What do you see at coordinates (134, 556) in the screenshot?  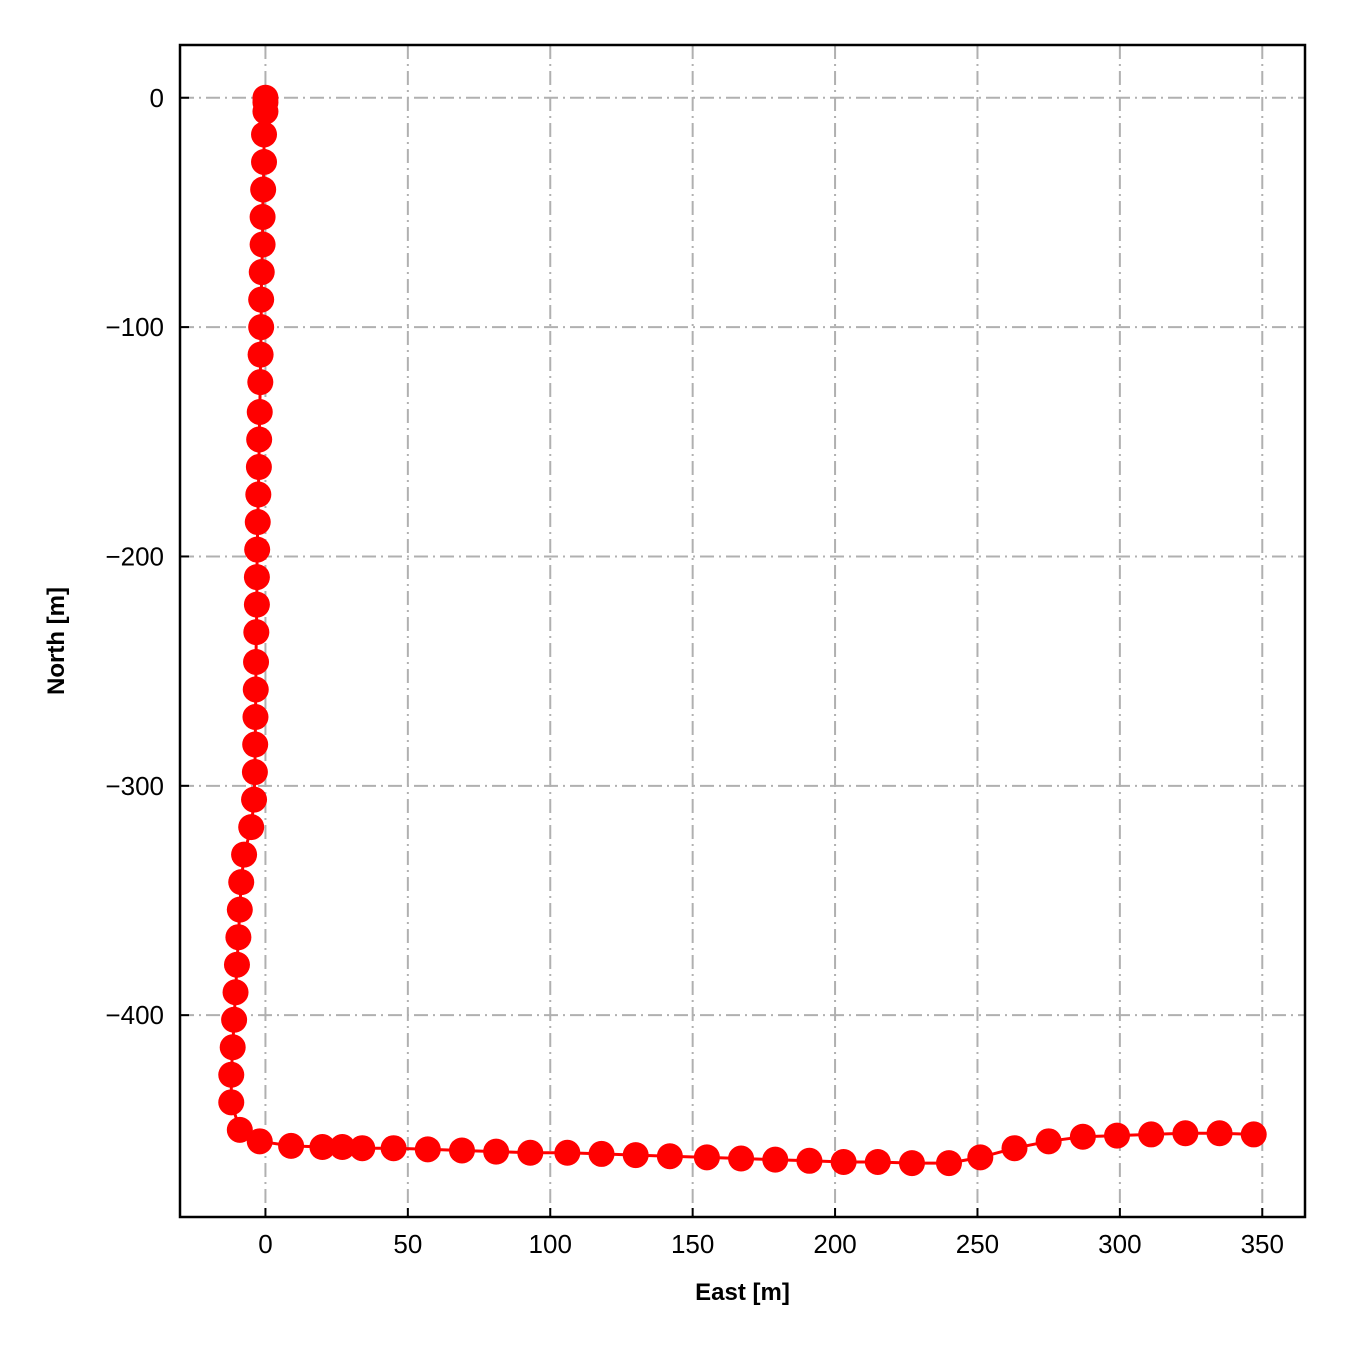 I see `y-tick-label: −200` at bounding box center [134, 556].